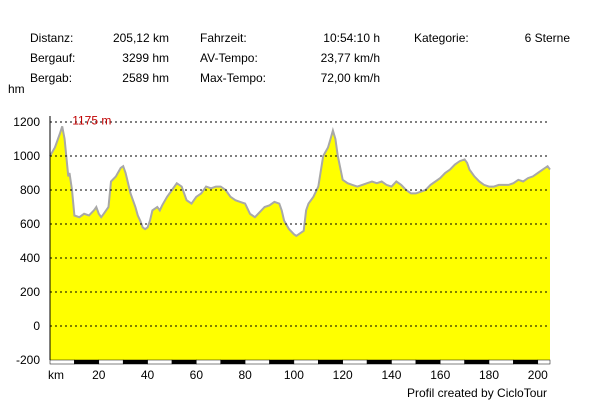 This screenshot has height=400, width=600. Describe the element at coordinates (391, 375) in the screenshot. I see `x-tick-label: 140` at that location.